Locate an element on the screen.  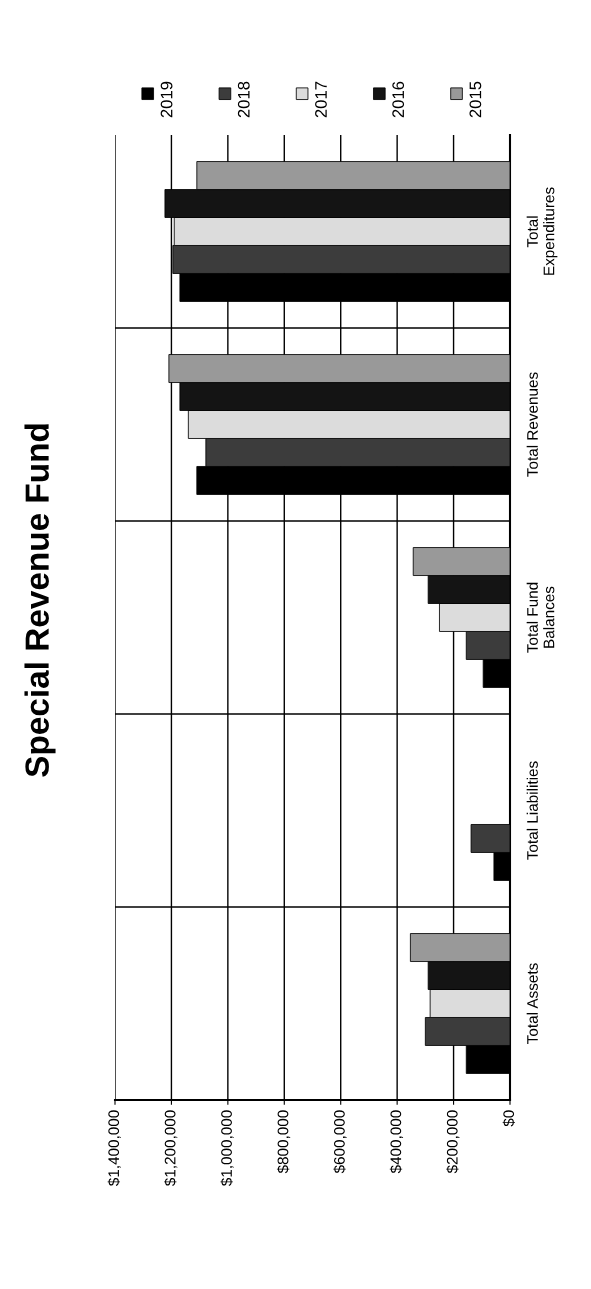
x-tick-label: $1,200,000 is located at coordinates (171, 1148).